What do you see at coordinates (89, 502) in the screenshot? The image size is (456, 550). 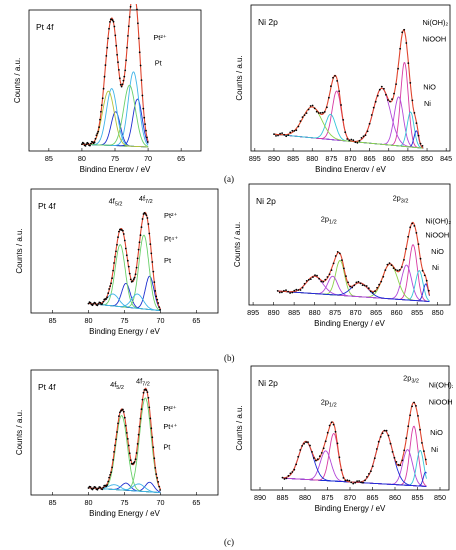 I see `x-tick-label: 80` at bounding box center [89, 502].